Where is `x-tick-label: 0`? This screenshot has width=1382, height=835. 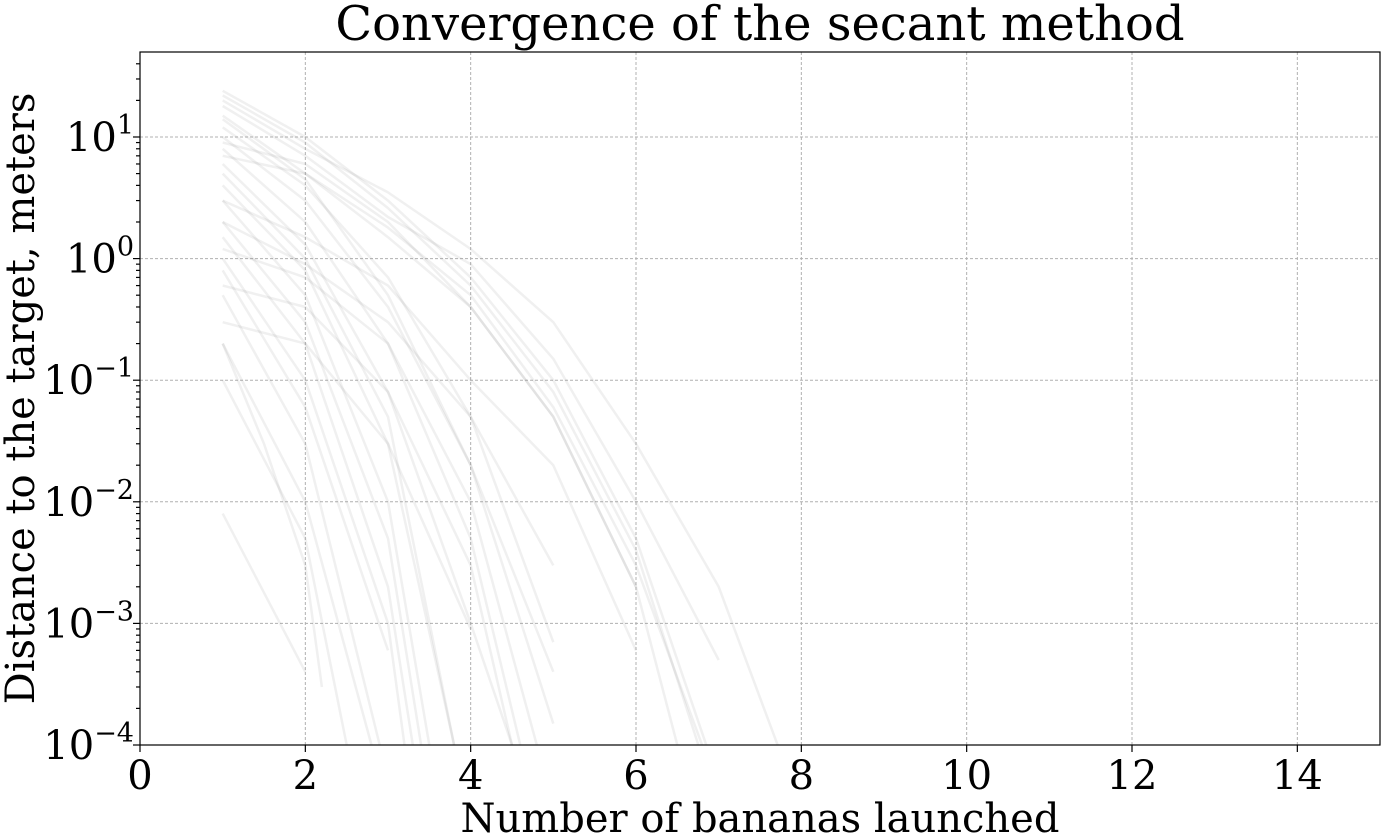
x-tick-label: 0 is located at coordinates (139, 776).